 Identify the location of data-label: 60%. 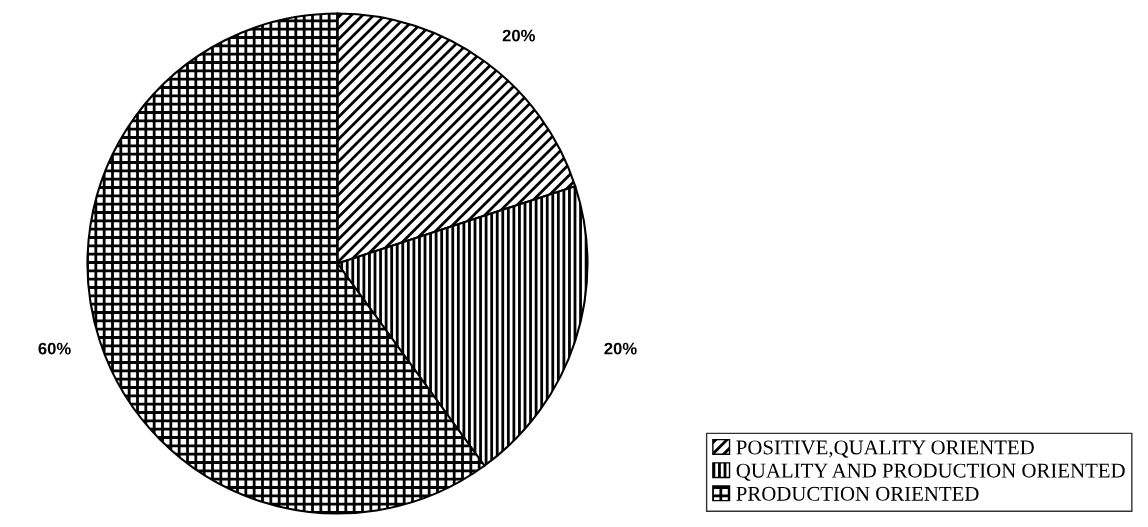
(54, 348).